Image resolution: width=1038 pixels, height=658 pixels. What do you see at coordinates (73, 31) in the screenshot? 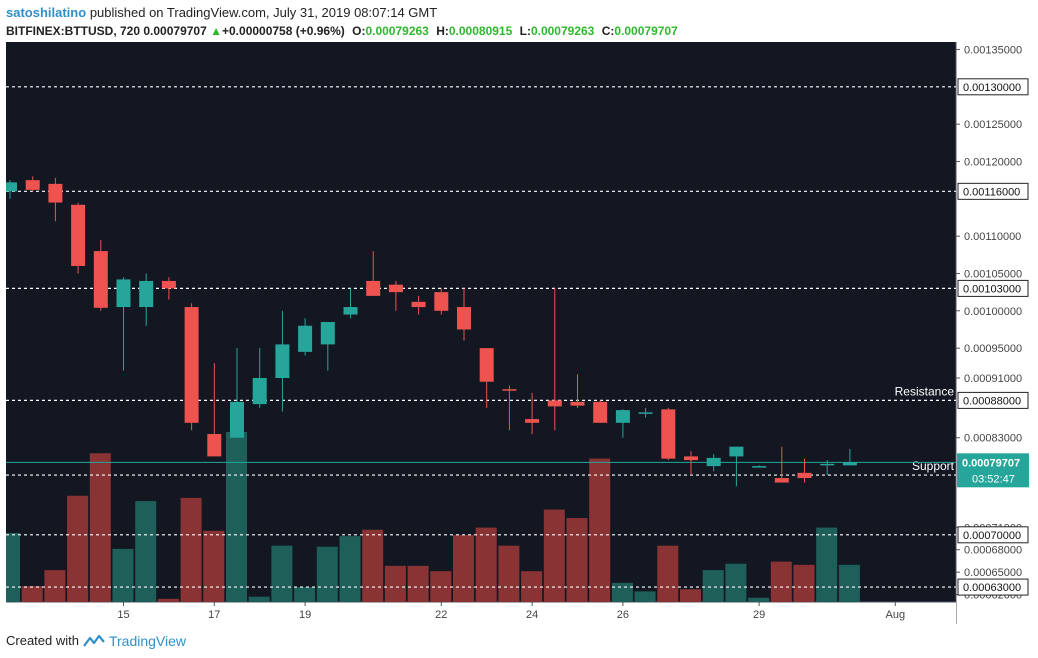
I see `symbol-label: BITFINEX:BTTUSD, 720` at bounding box center [73, 31].